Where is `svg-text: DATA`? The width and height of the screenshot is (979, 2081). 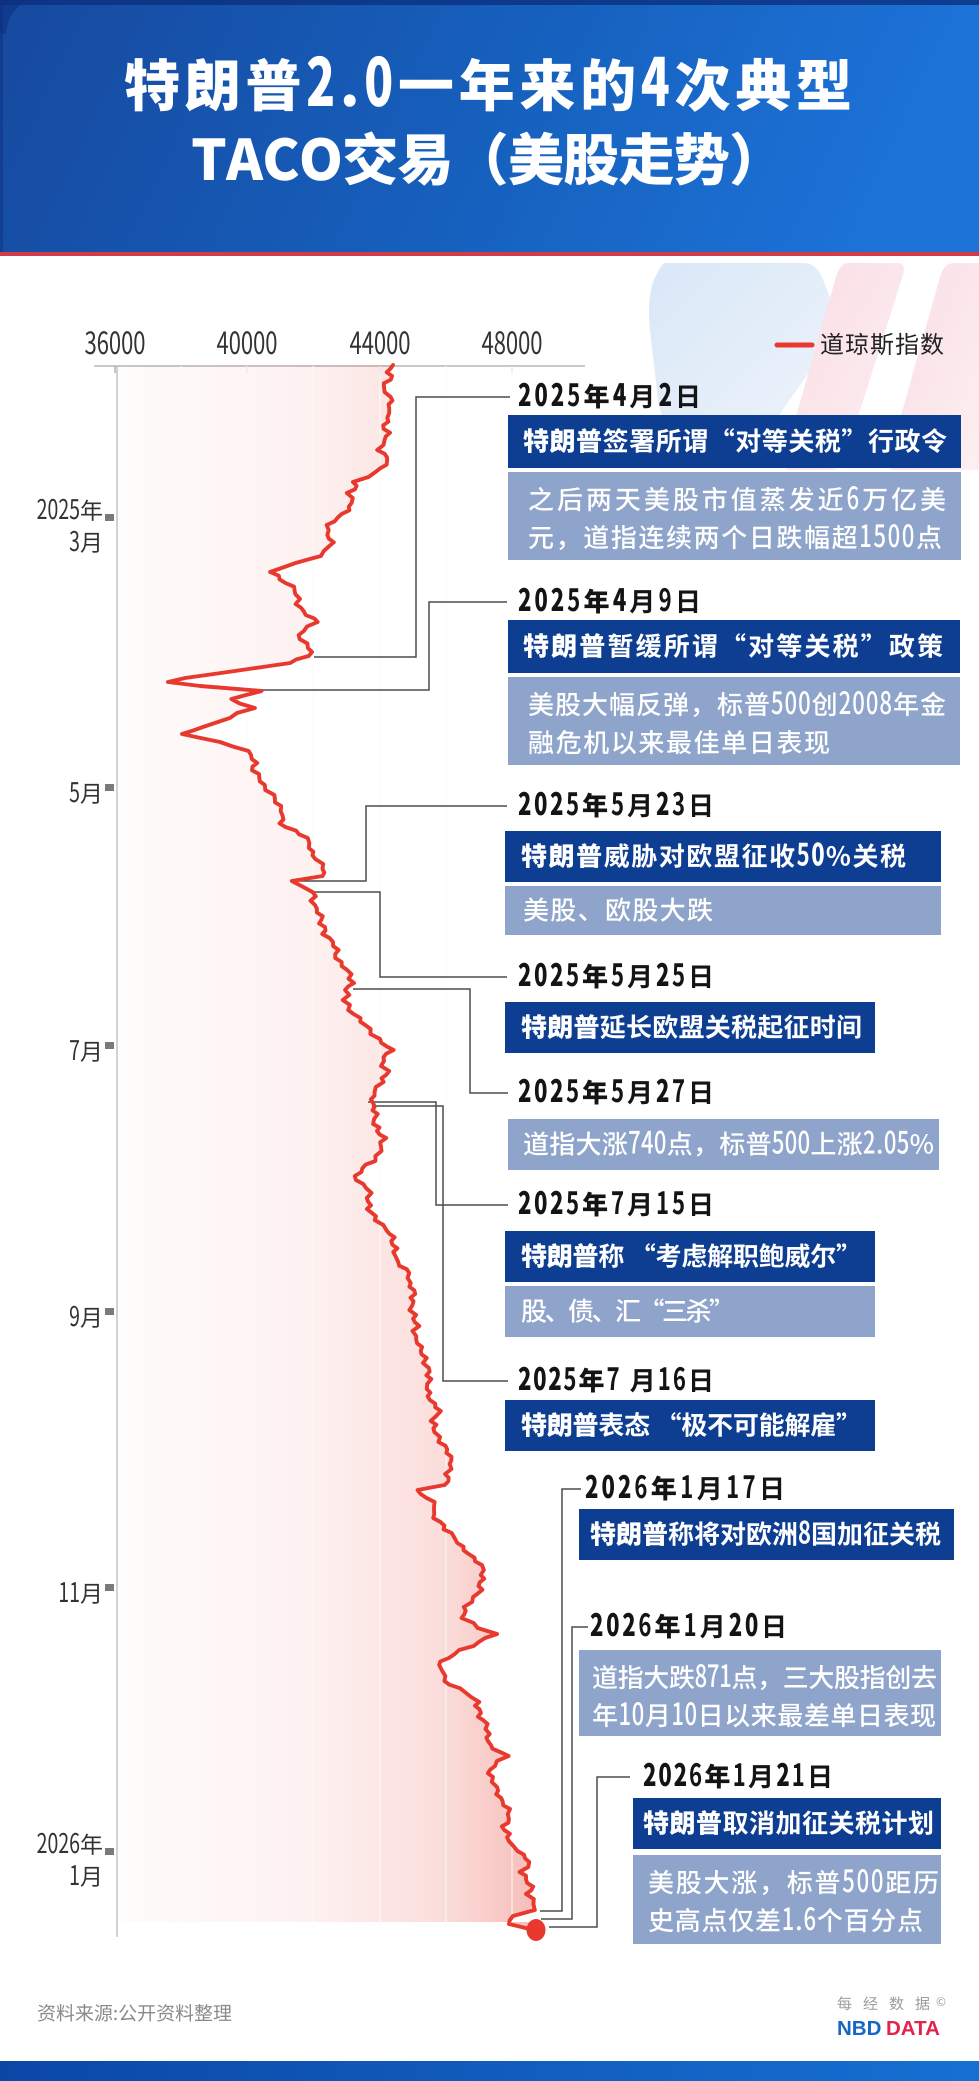
svg-text: DATA is located at coordinates (913, 2028).